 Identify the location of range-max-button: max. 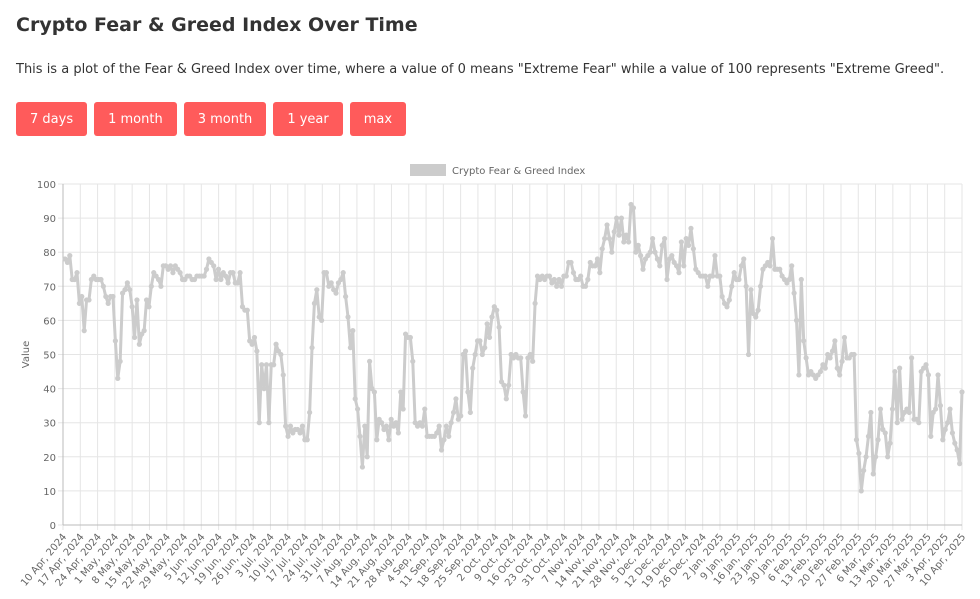
(378, 119).